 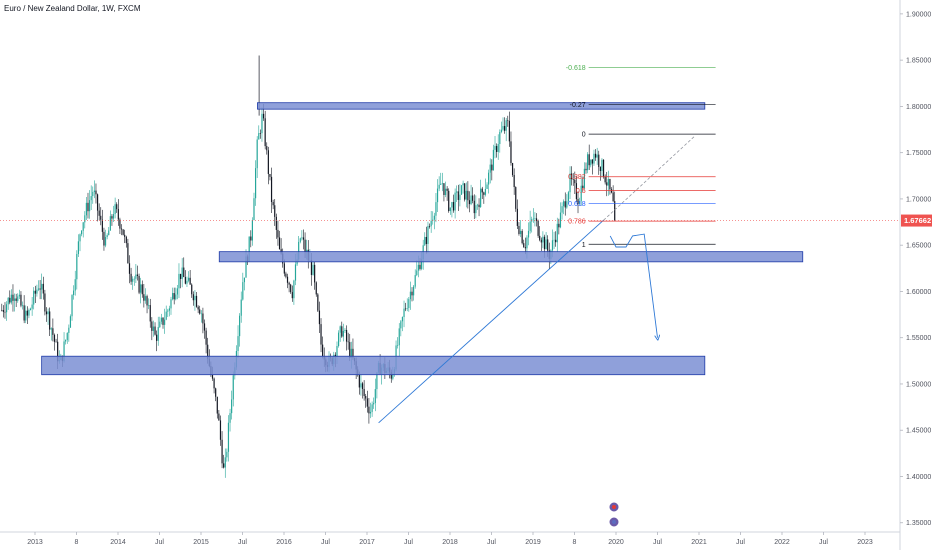 I want to click on time-tick-label: 2018, so click(x=450, y=542).